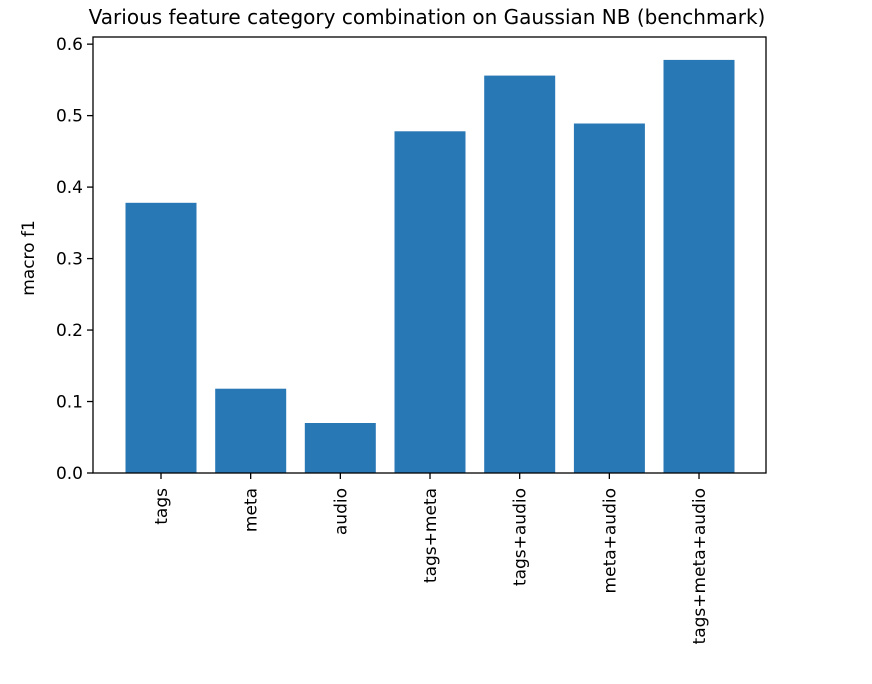  Describe the element at coordinates (69, 117) in the screenshot. I see `y-tick-label: 0.5` at that location.